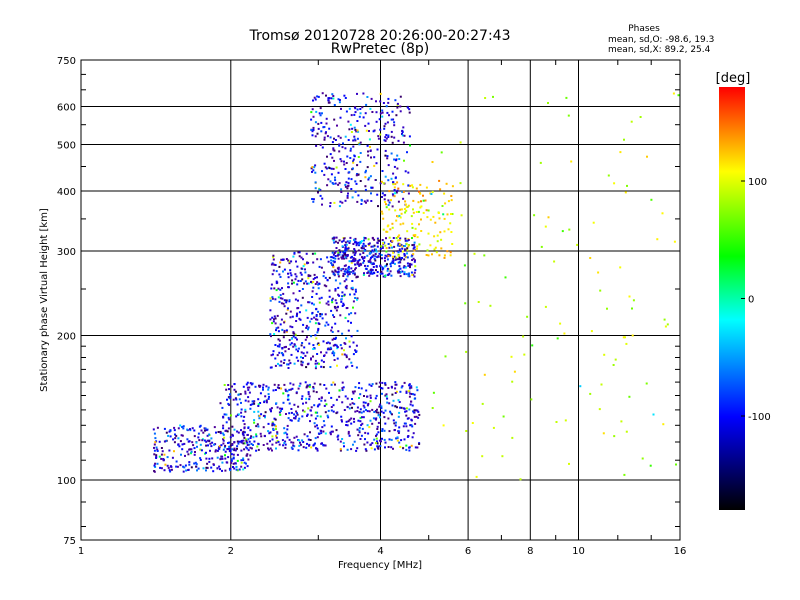  What do you see at coordinates (66, 192) in the screenshot?
I see `y-tick-label: 400` at bounding box center [66, 192].